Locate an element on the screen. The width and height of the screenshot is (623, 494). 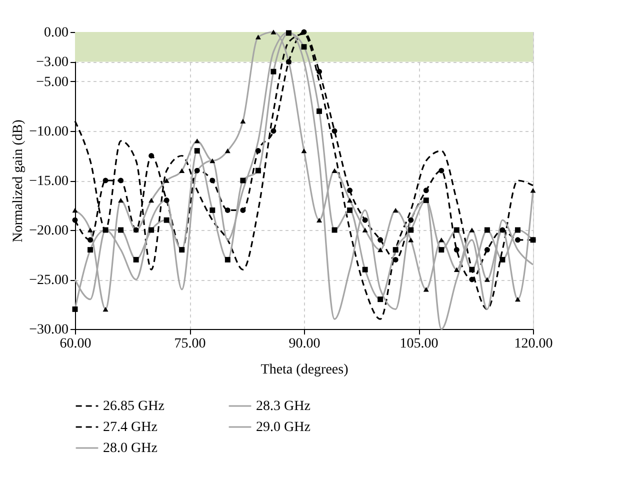
y-tick-label: −25.00 is located at coordinates (48, 280).